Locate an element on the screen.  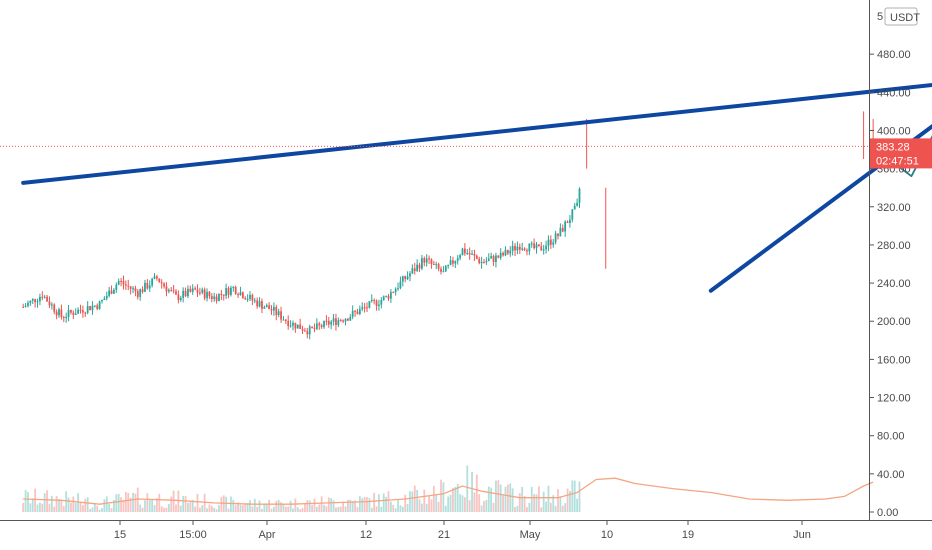
currency-badge is located at coordinates (901, 16).